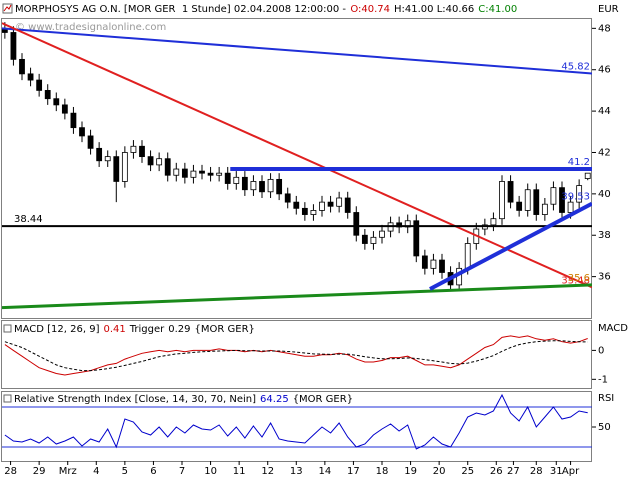 This screenshot has width=640, height=480. What do you see at coordinates (68, 471) in the screenshot?
I see `x-tick-label: Mrz` at bounding box center [68, 471].